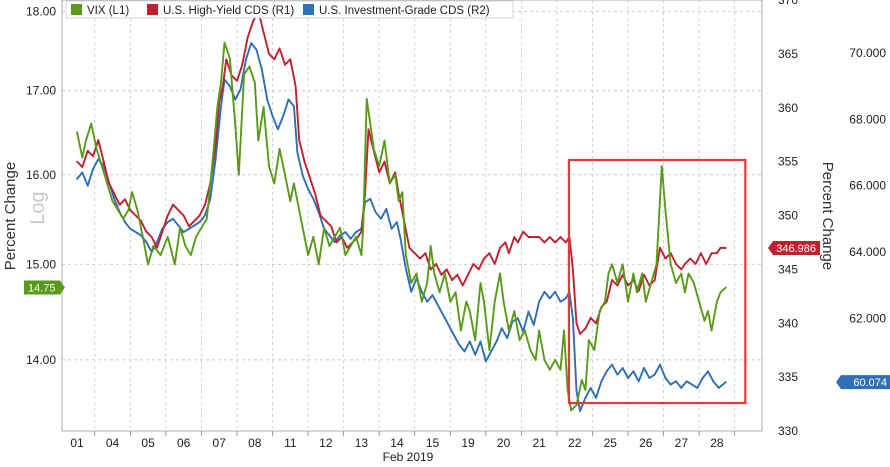  What do you see at coordinates (41, 360) in the screenshot?
I see `left-tick-label: 14.00` at bounding box center [41, 360].